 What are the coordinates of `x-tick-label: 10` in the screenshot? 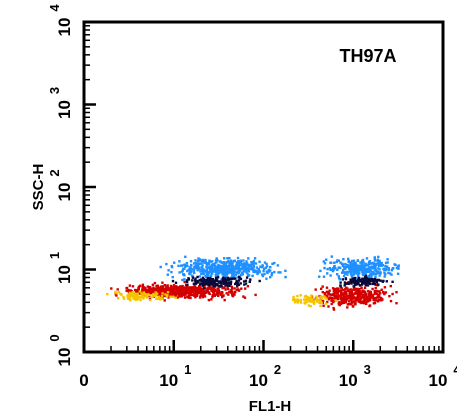 It's located at (168, 380).